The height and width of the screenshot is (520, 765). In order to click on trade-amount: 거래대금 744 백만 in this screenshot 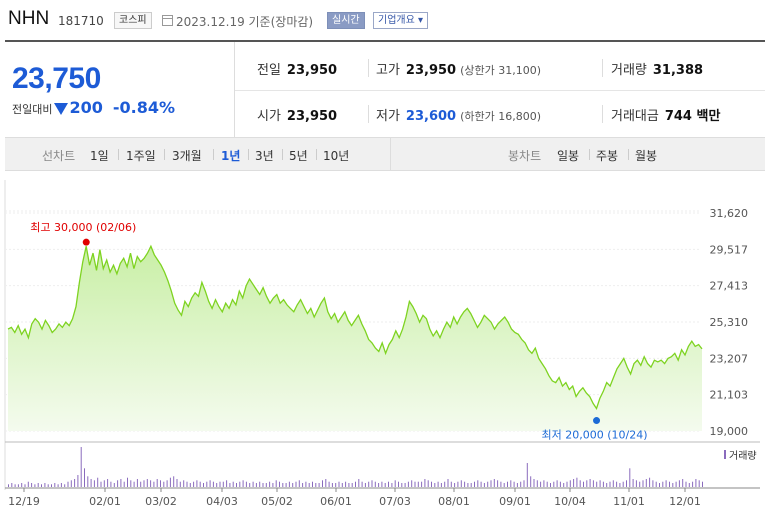, I will do `click(665, 114)`.